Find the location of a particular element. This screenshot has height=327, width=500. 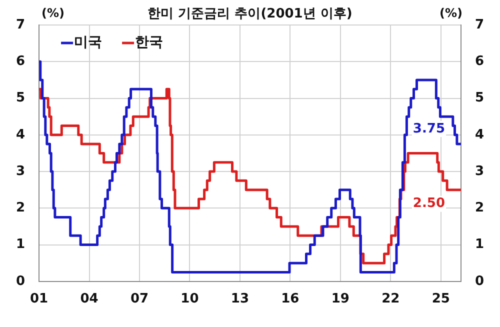

x-tick-label: 22 is located at coordinates (391, 299).